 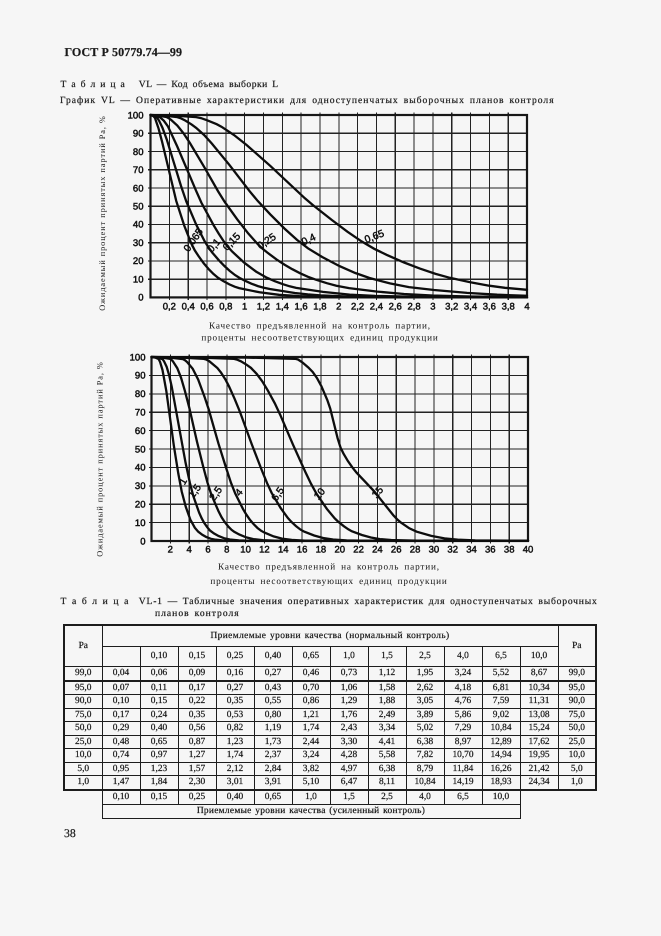 I want to click on svg-text: 18, so click(x=321, y=549).